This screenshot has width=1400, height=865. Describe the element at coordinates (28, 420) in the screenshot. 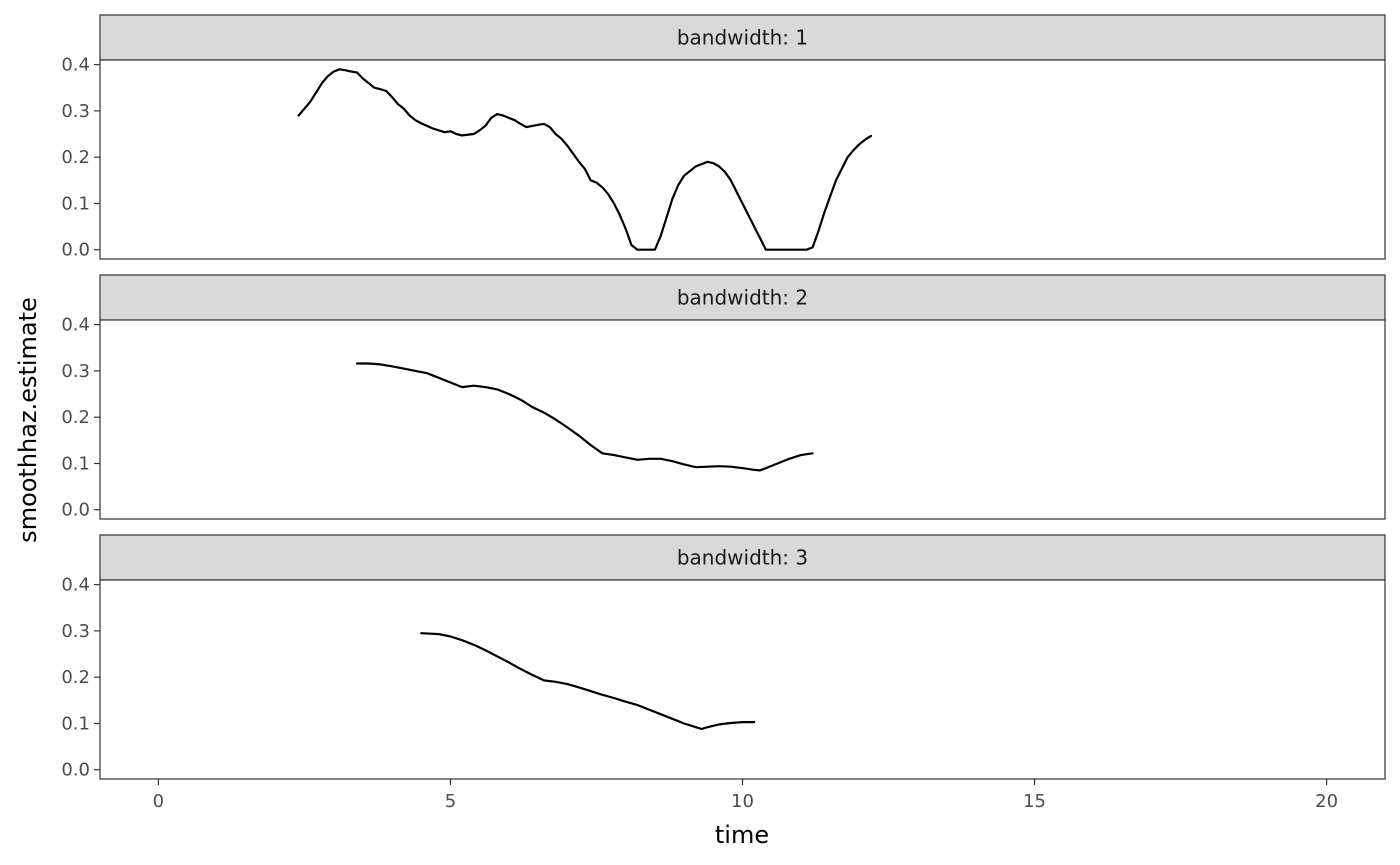

I see `y-axis-title: smoothhaz.estimate` at that location.